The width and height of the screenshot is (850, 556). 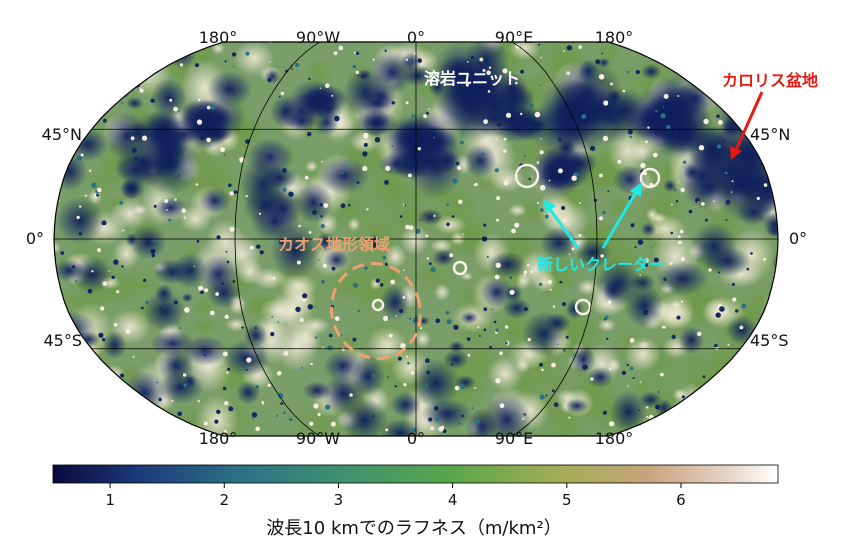 I want to click on colorbar-tick-label: 6, so click(x=681, y=500).